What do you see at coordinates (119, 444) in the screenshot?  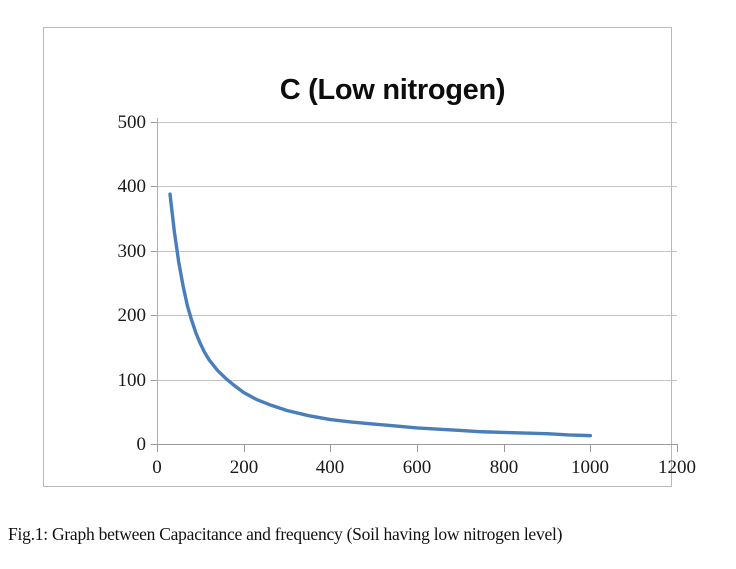 I see `y-axis-label-0-wrap: 0` at bounding box center [119, 444].